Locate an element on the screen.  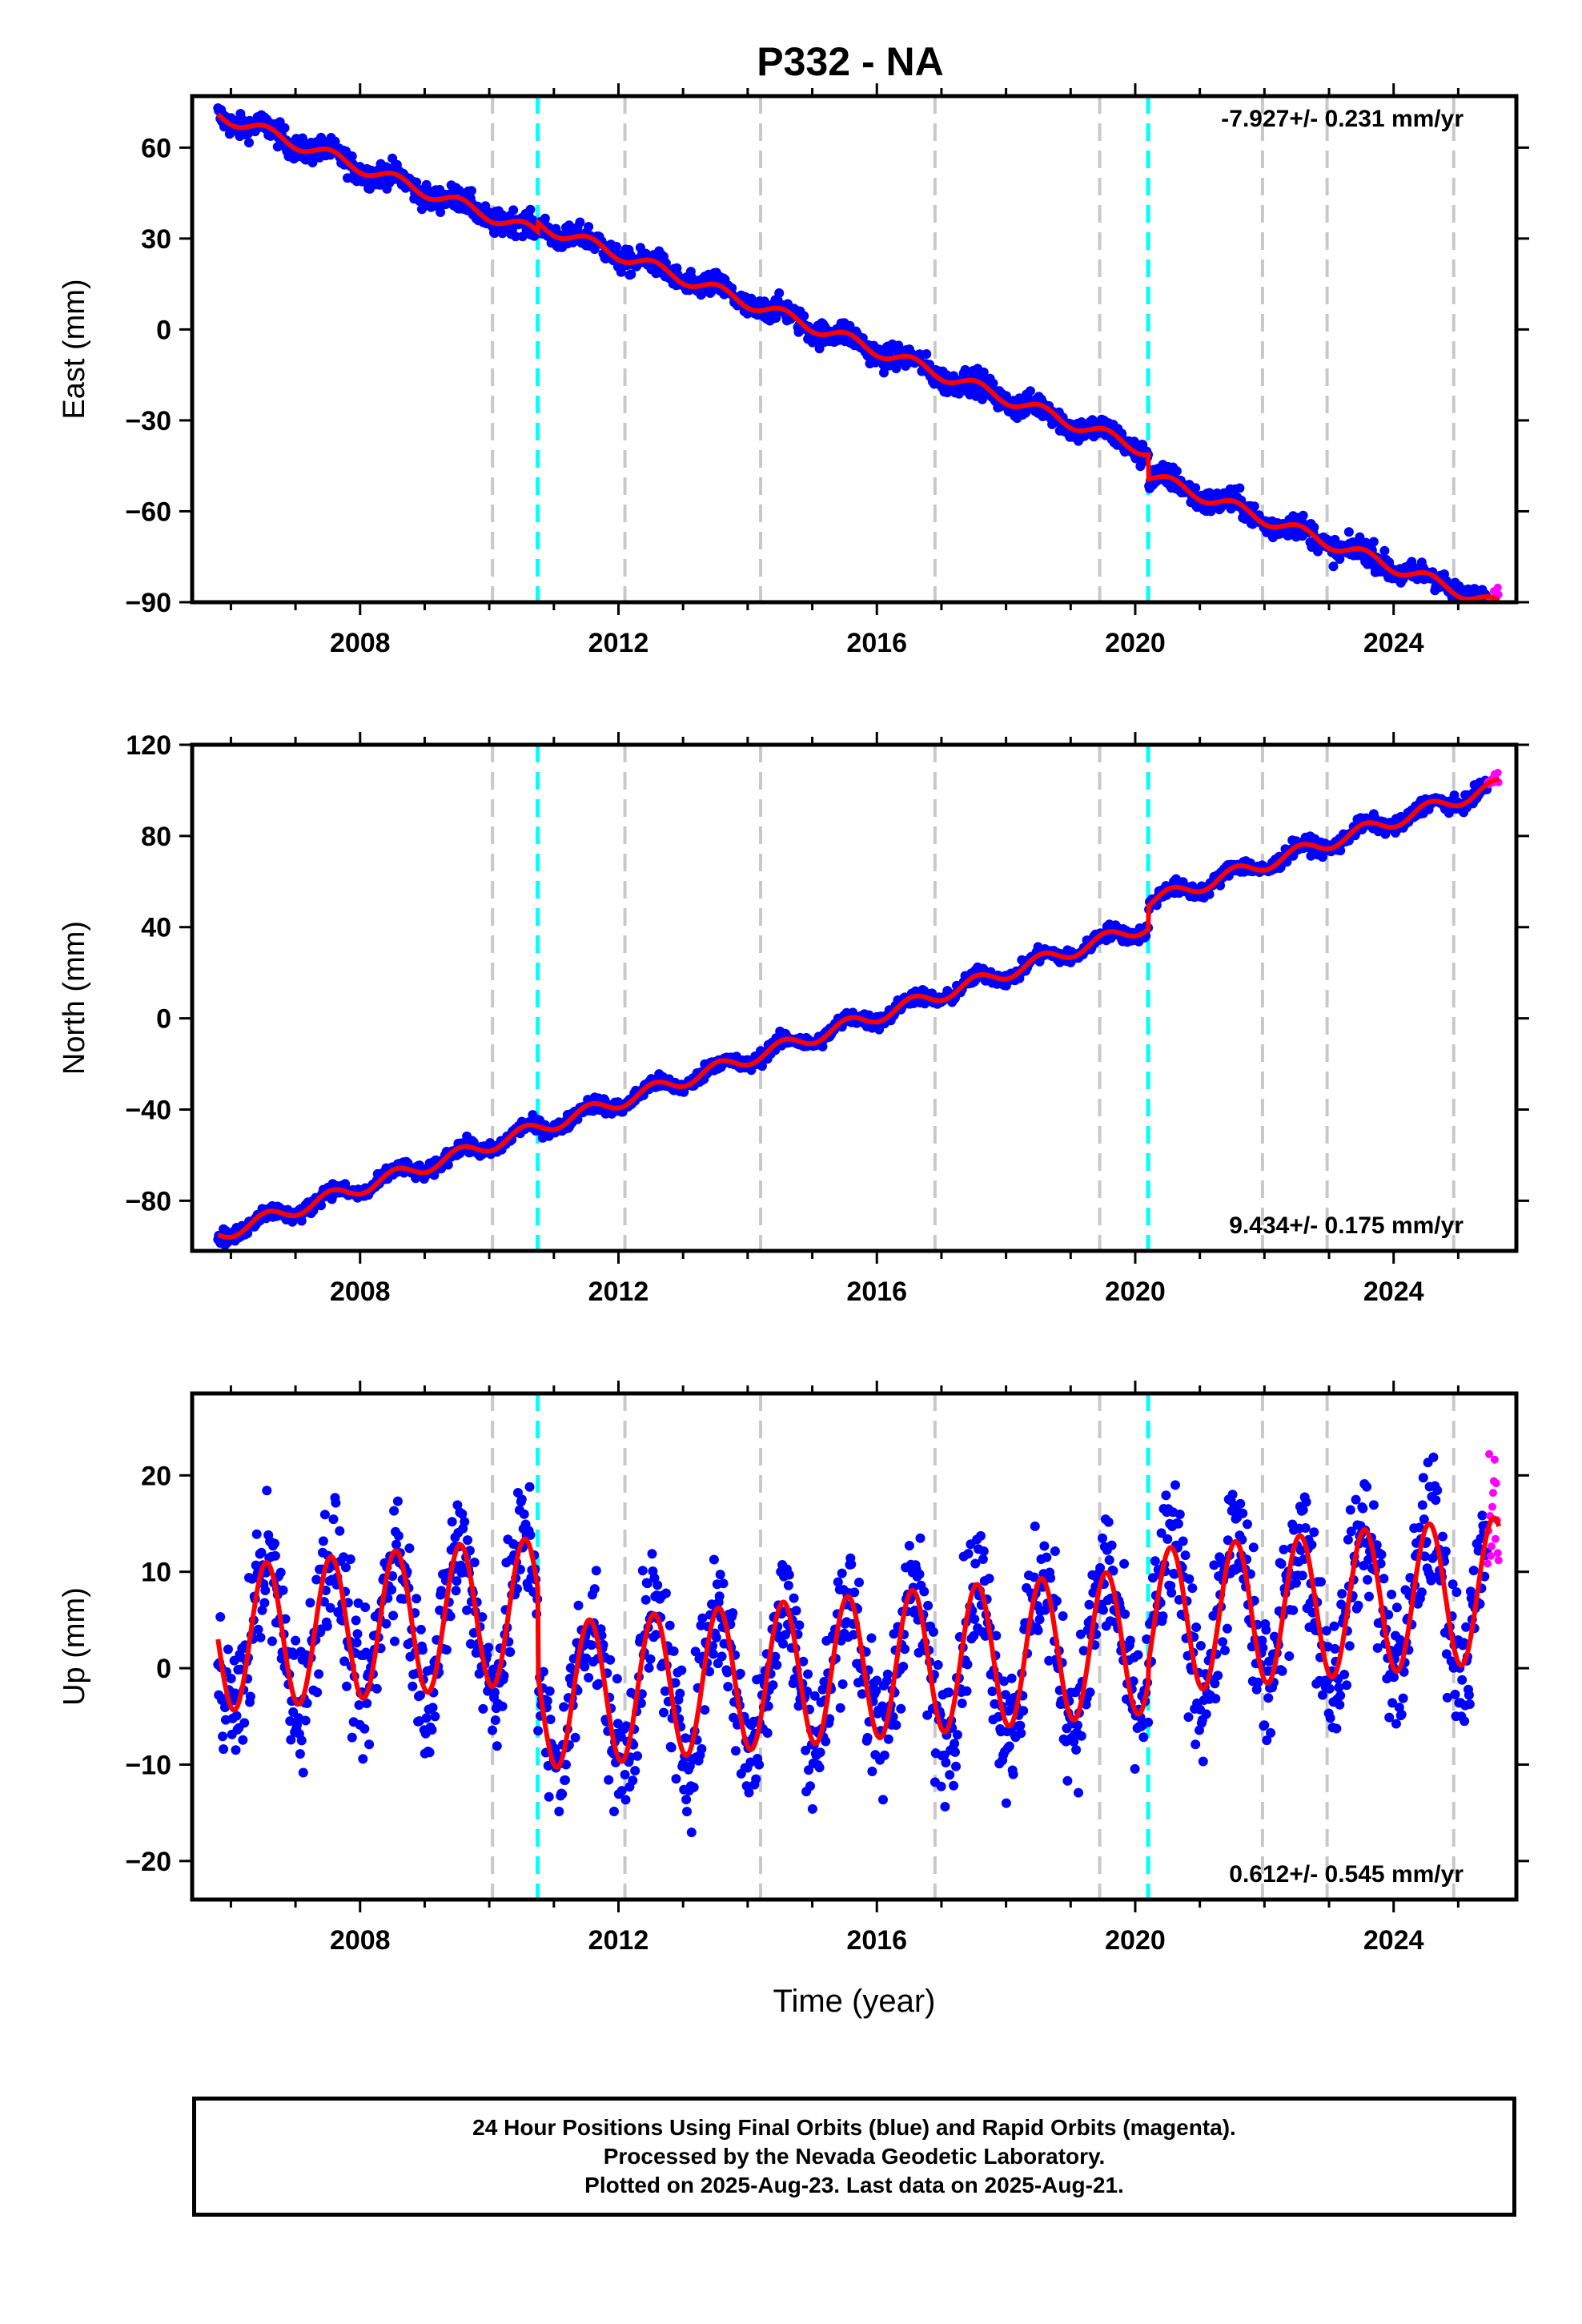
x-tick-label: 2016 is located at coordinates (876, 1292).